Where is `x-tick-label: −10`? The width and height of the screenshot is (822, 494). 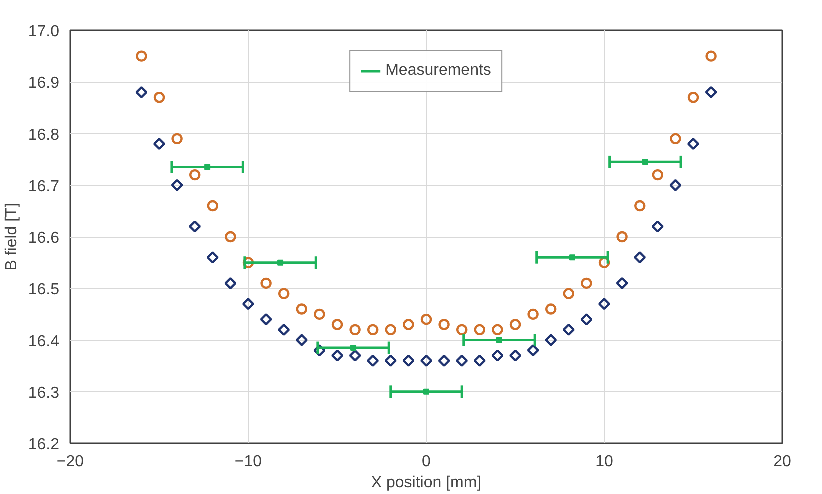
x-tick-label: −10 is located at coordinates (248, 462).